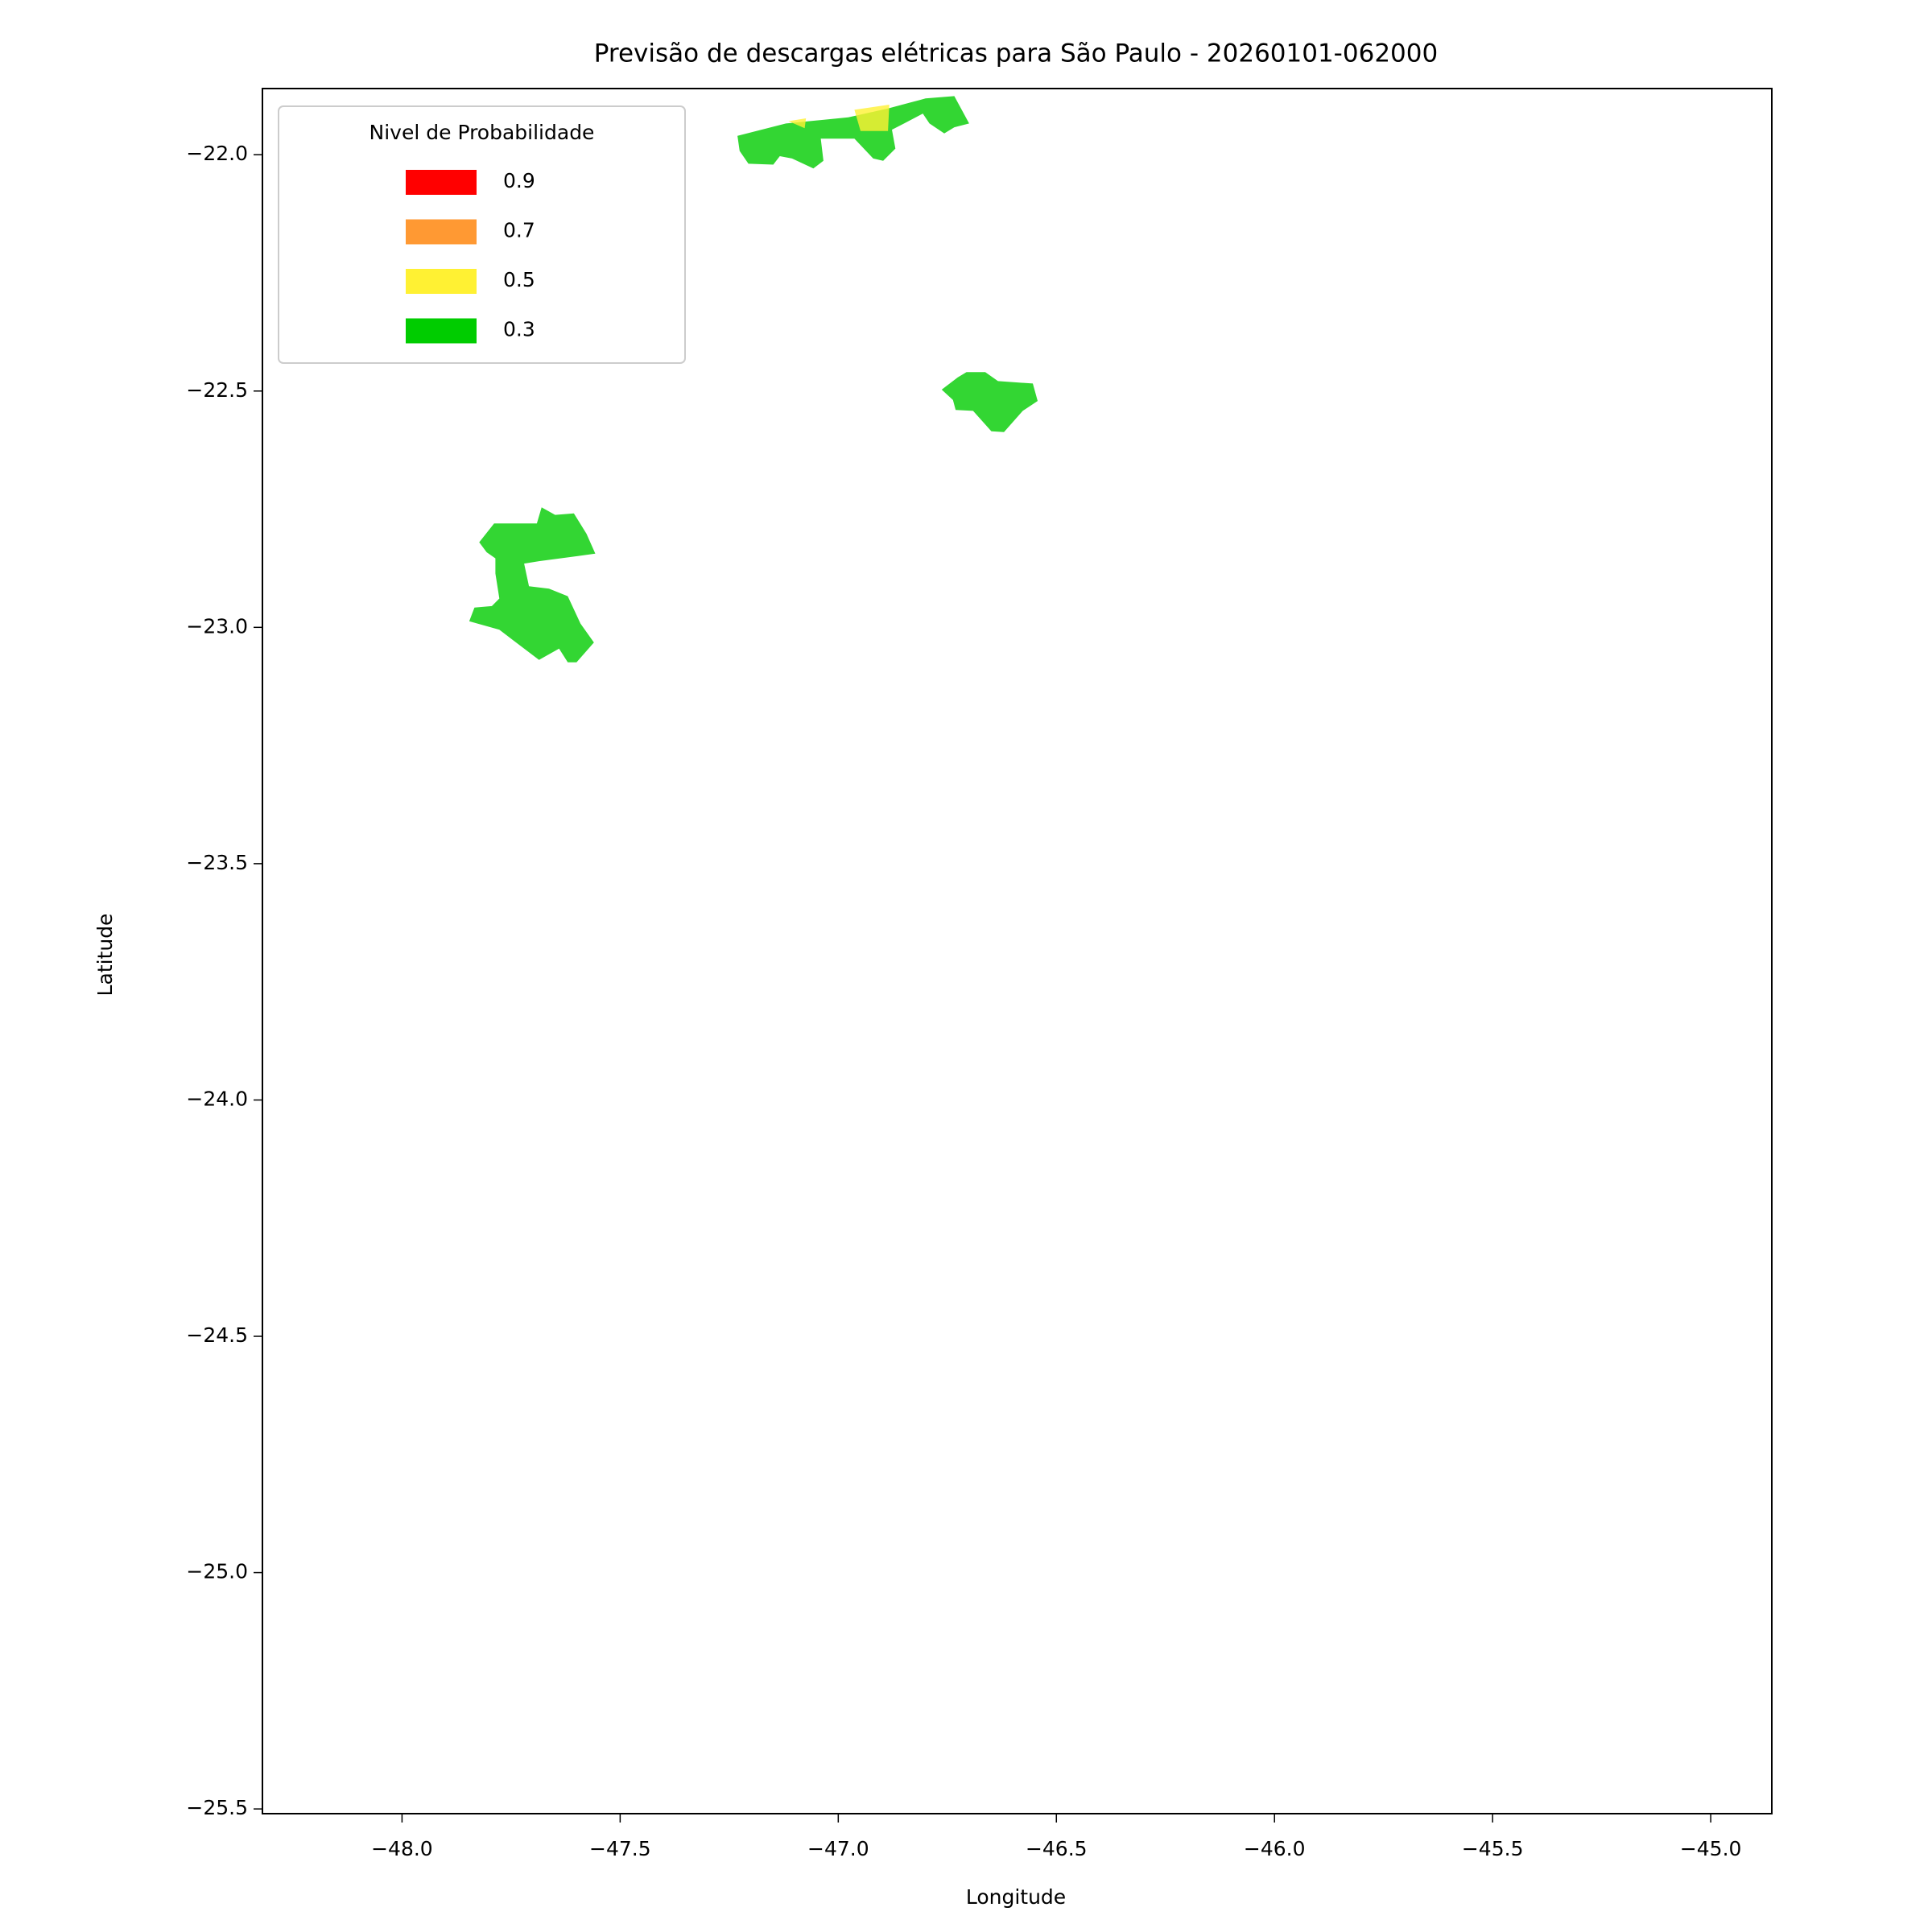 The height and width of the screenshot is (1932, 1932). I want to click on legend-label: 0.7, so click(519, 231).